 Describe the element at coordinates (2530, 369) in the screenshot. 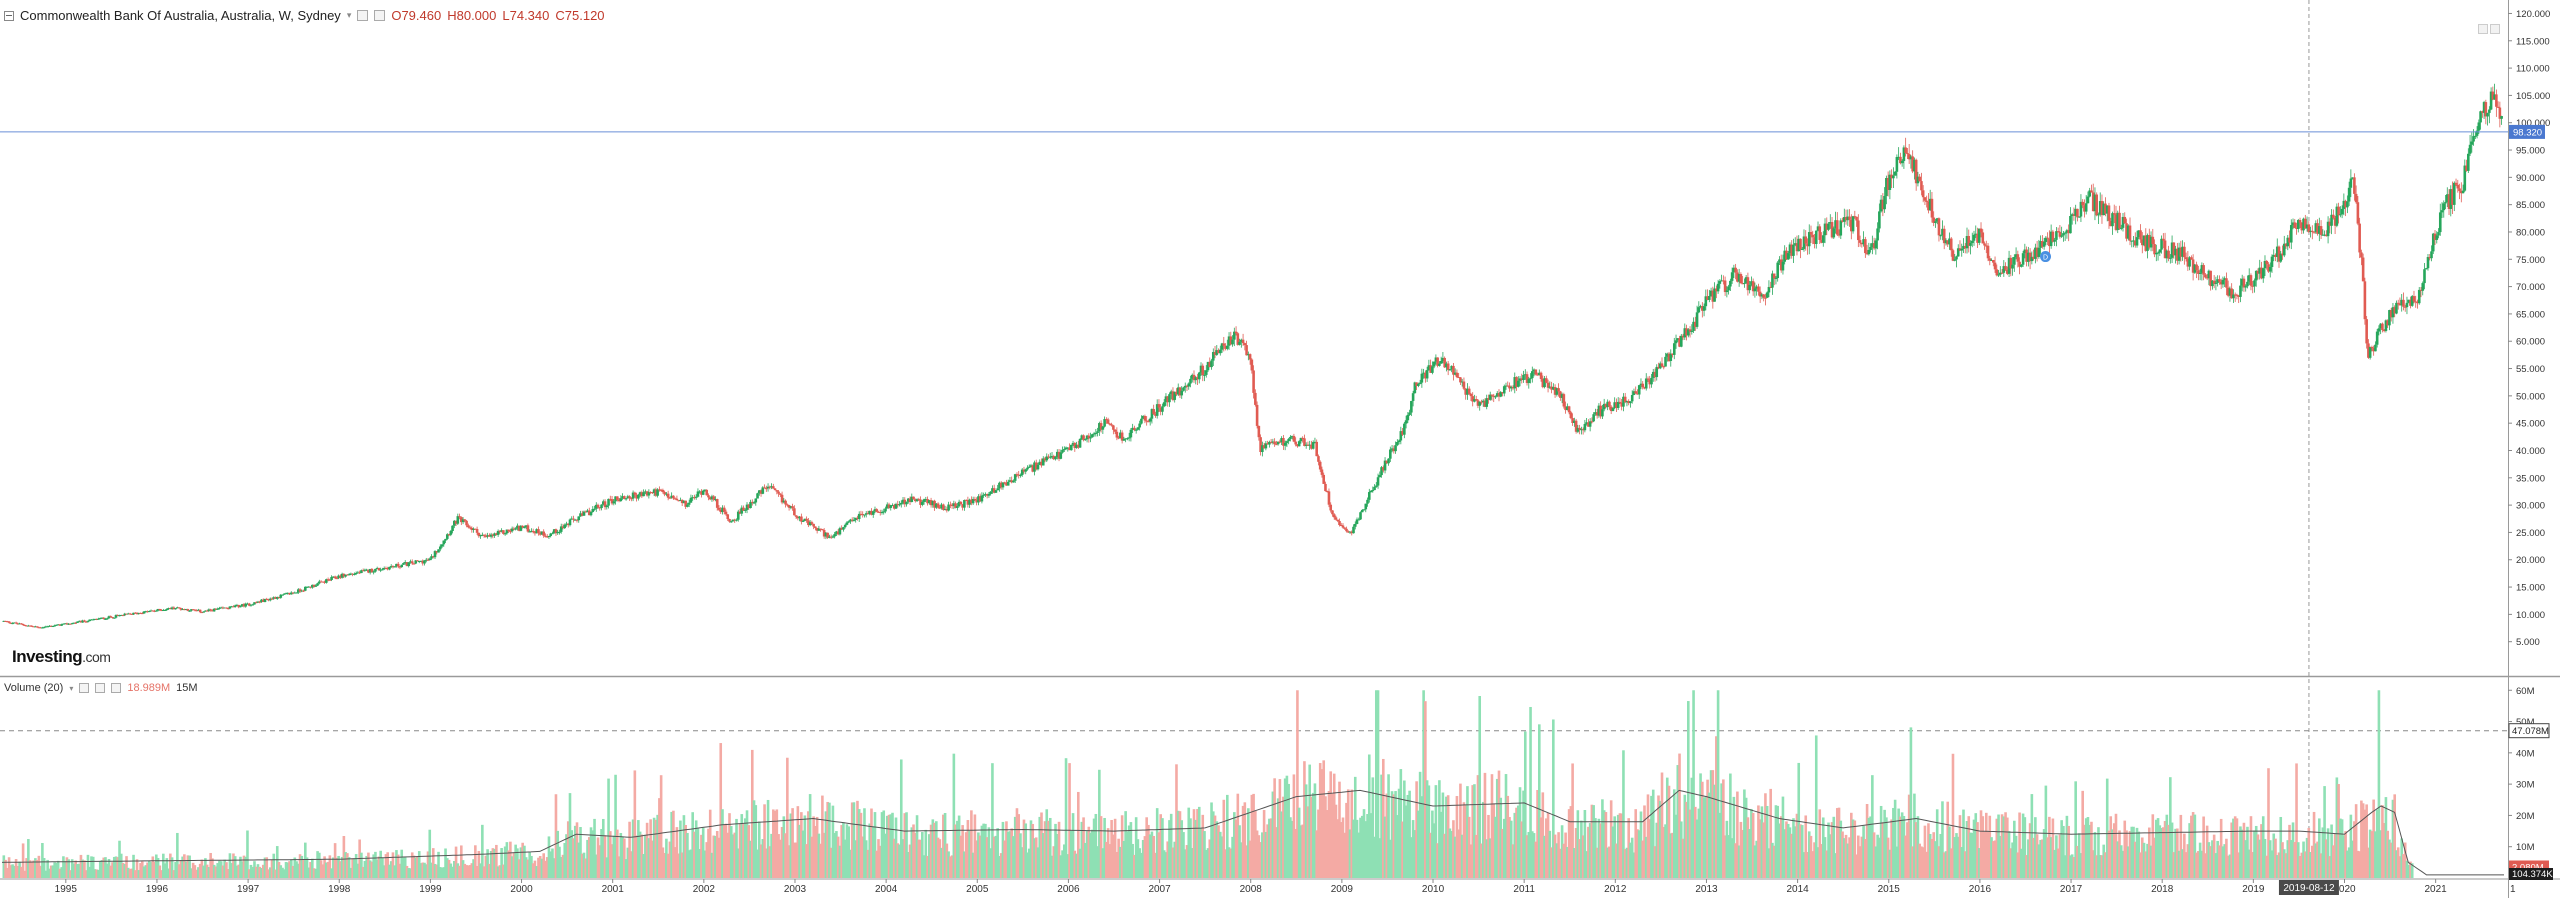

I see `price-tick-label: 55.000` at that location.